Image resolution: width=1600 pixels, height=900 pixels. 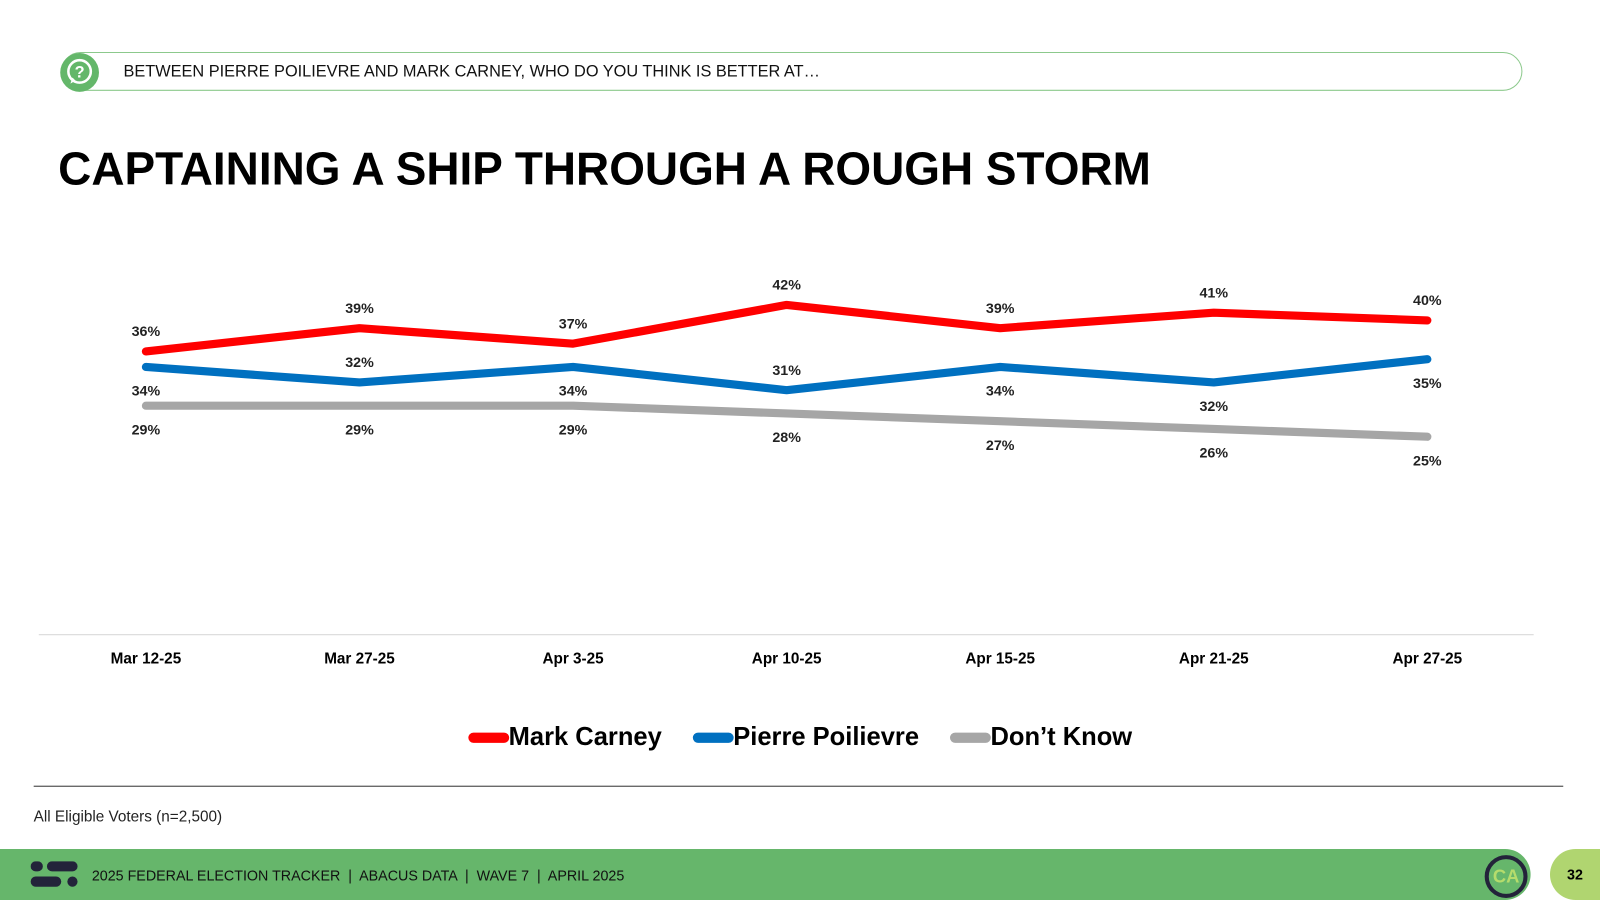 What do you see at coordinates (798, 786) in the screenshot?
I see `divider` at bounding box center [798, 786].